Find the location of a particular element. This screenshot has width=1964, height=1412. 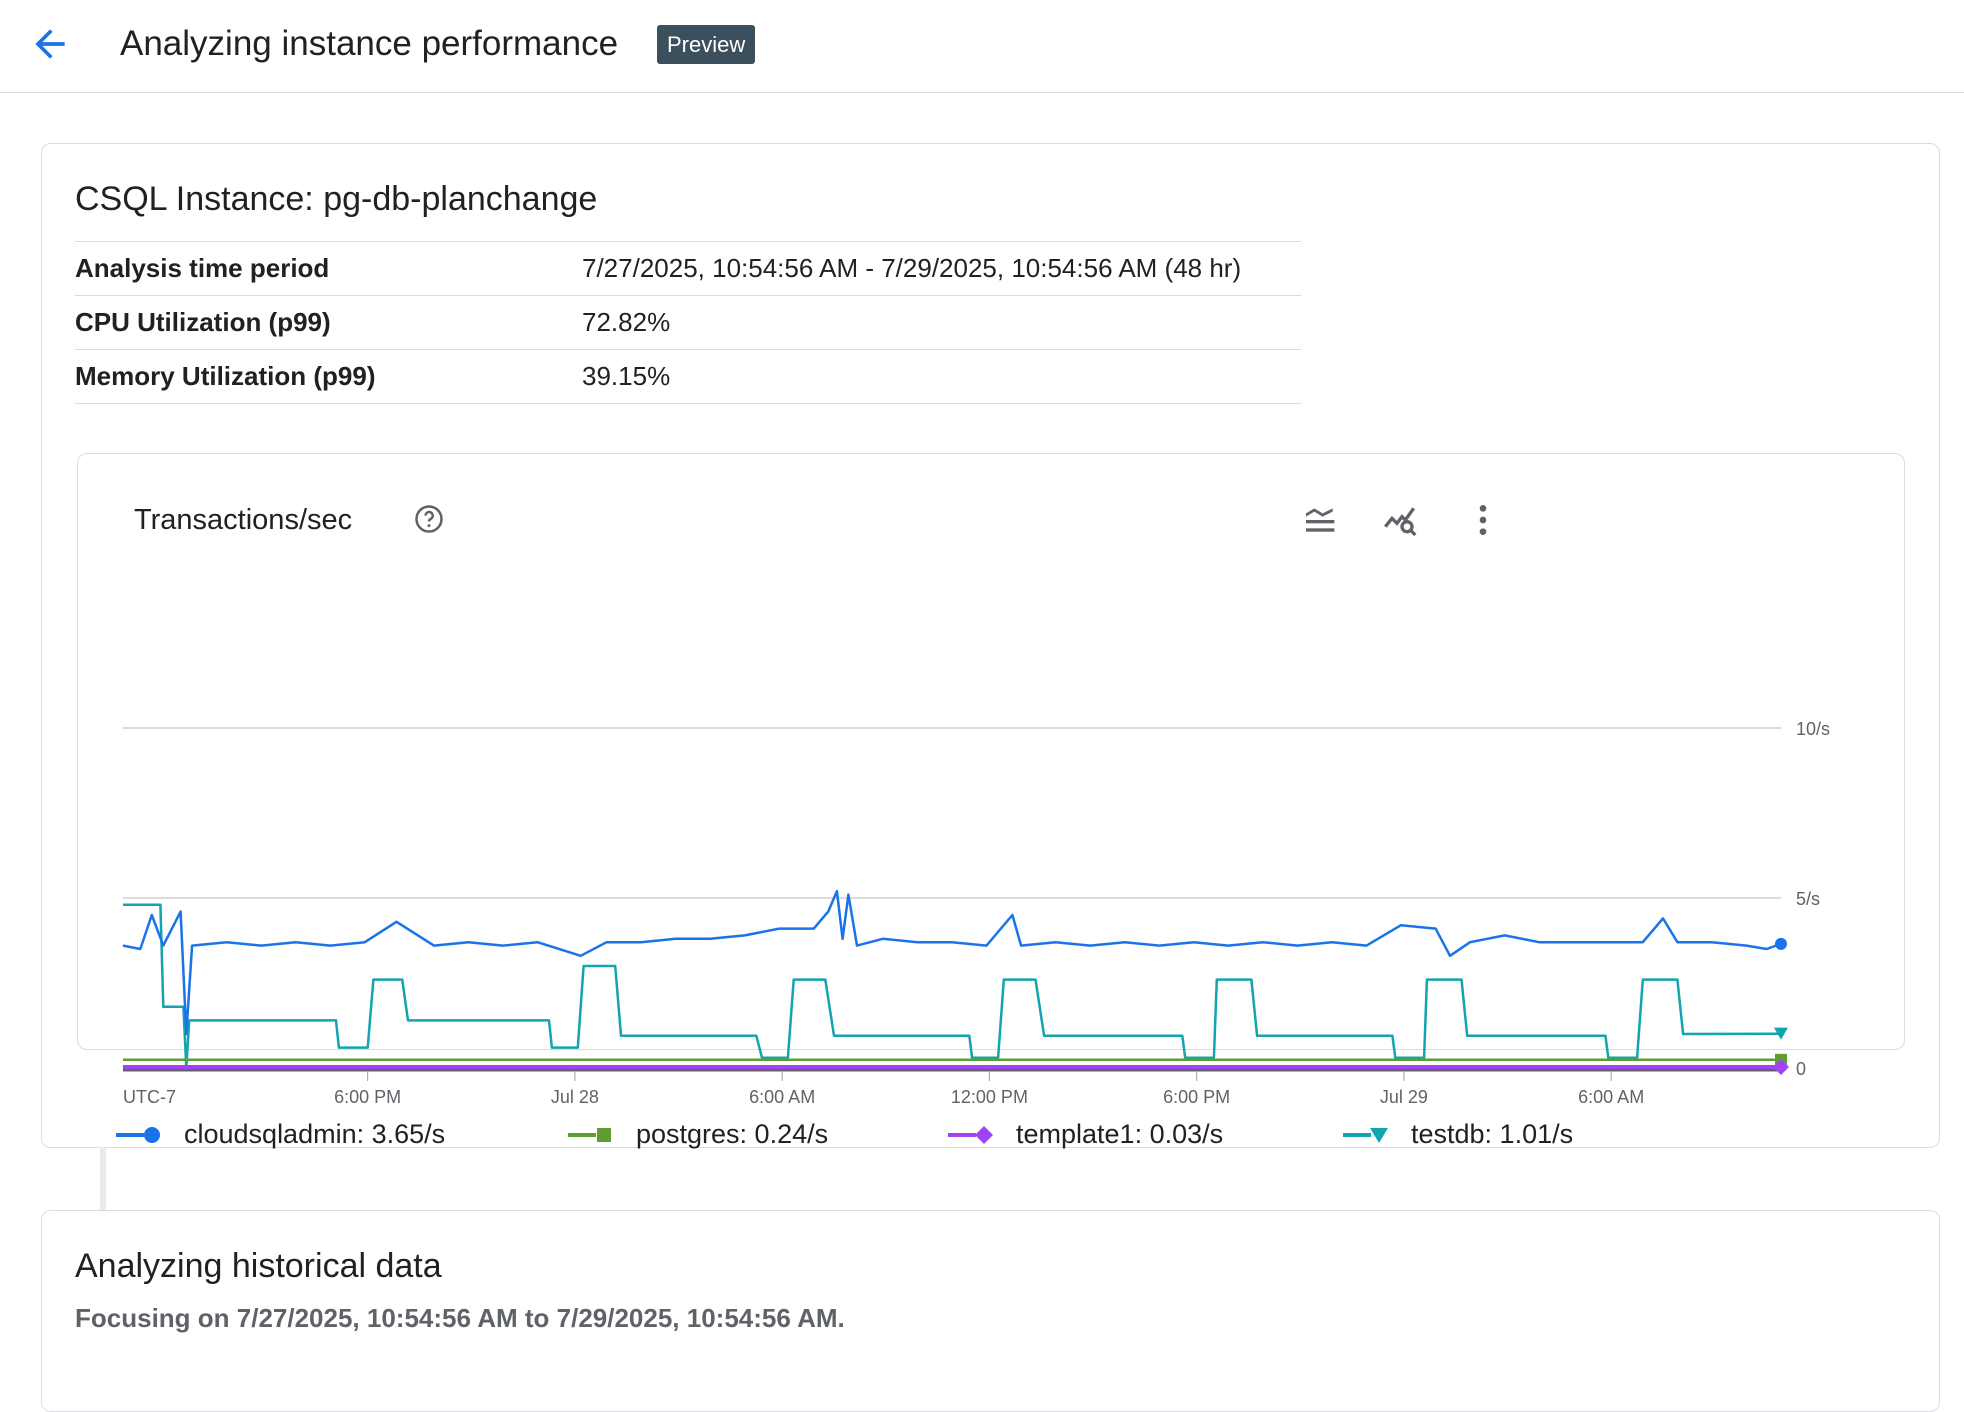

instance-title: CSQL Instance: pg-db-planchange is located at coordinates (336, 199).